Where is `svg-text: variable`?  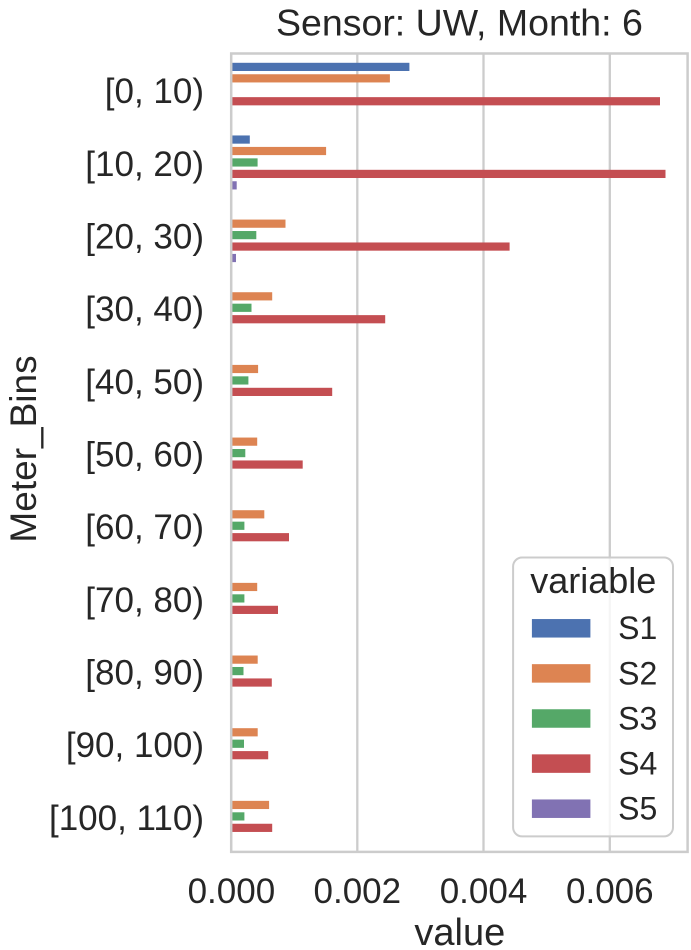
svg-text: variable is located at coordinates (593, 580).